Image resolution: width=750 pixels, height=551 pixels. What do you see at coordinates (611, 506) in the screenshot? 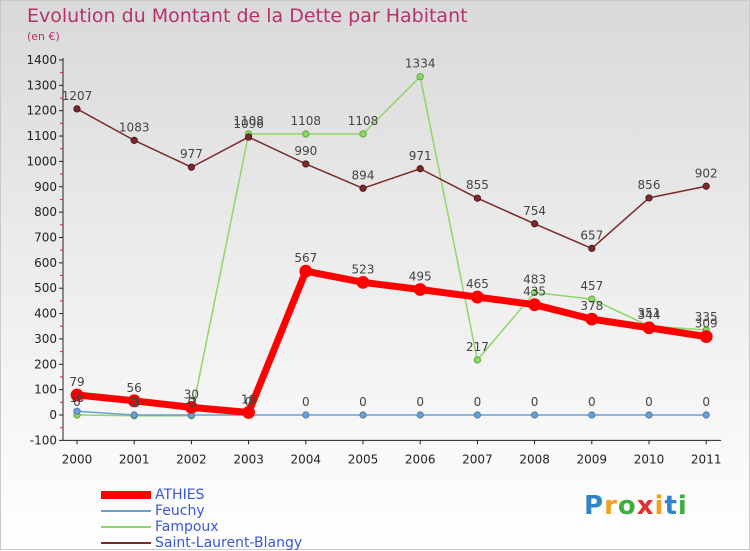
I see `logo-letter: r` at bounding box center [611, 506].